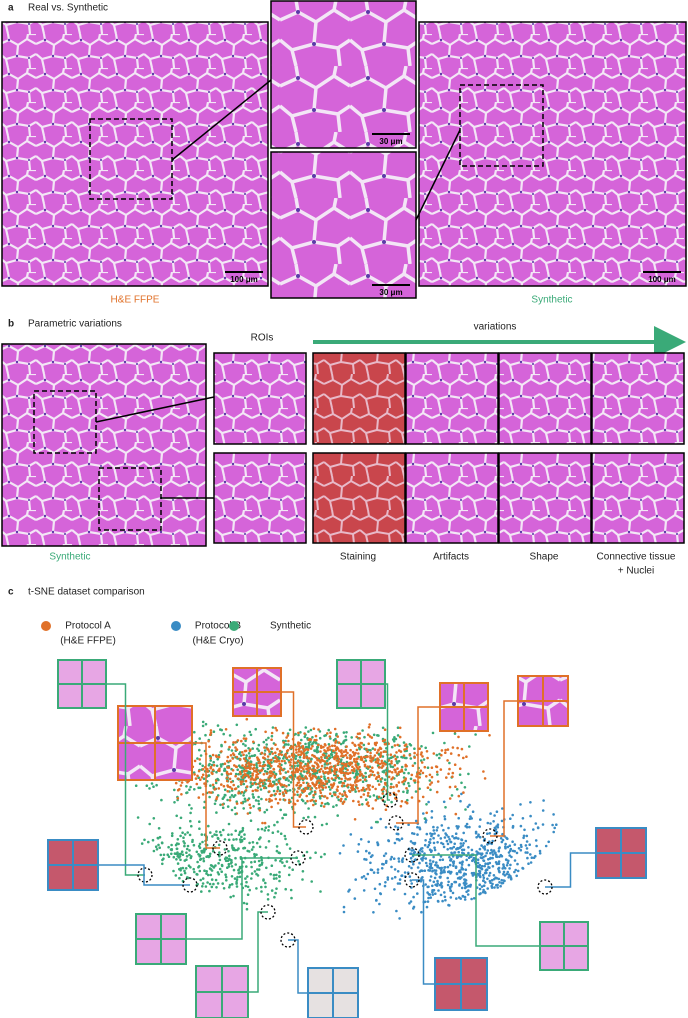 This screenshot has width=688, height=1018. Describe the element at coordinates (234, 626) in the screenshot. I see `legend-dot` at that location.